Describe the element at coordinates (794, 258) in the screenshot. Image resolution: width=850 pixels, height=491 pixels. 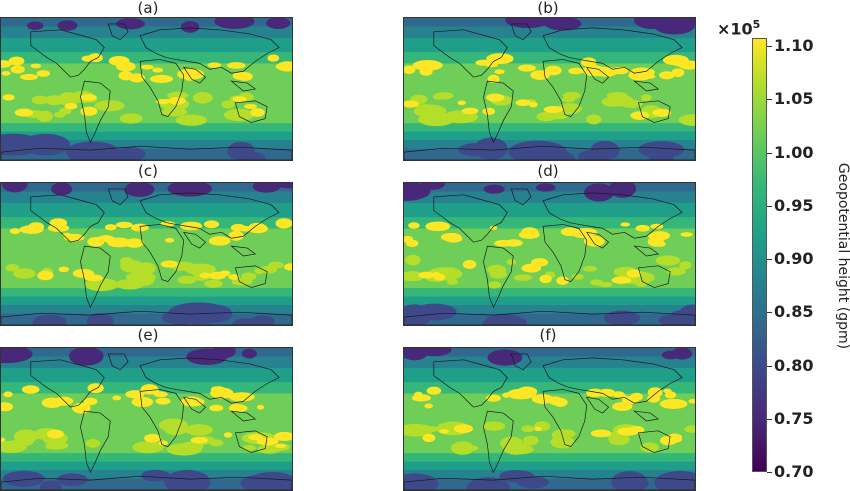
I see `colorbar-tick-label: 0.90` at that location.